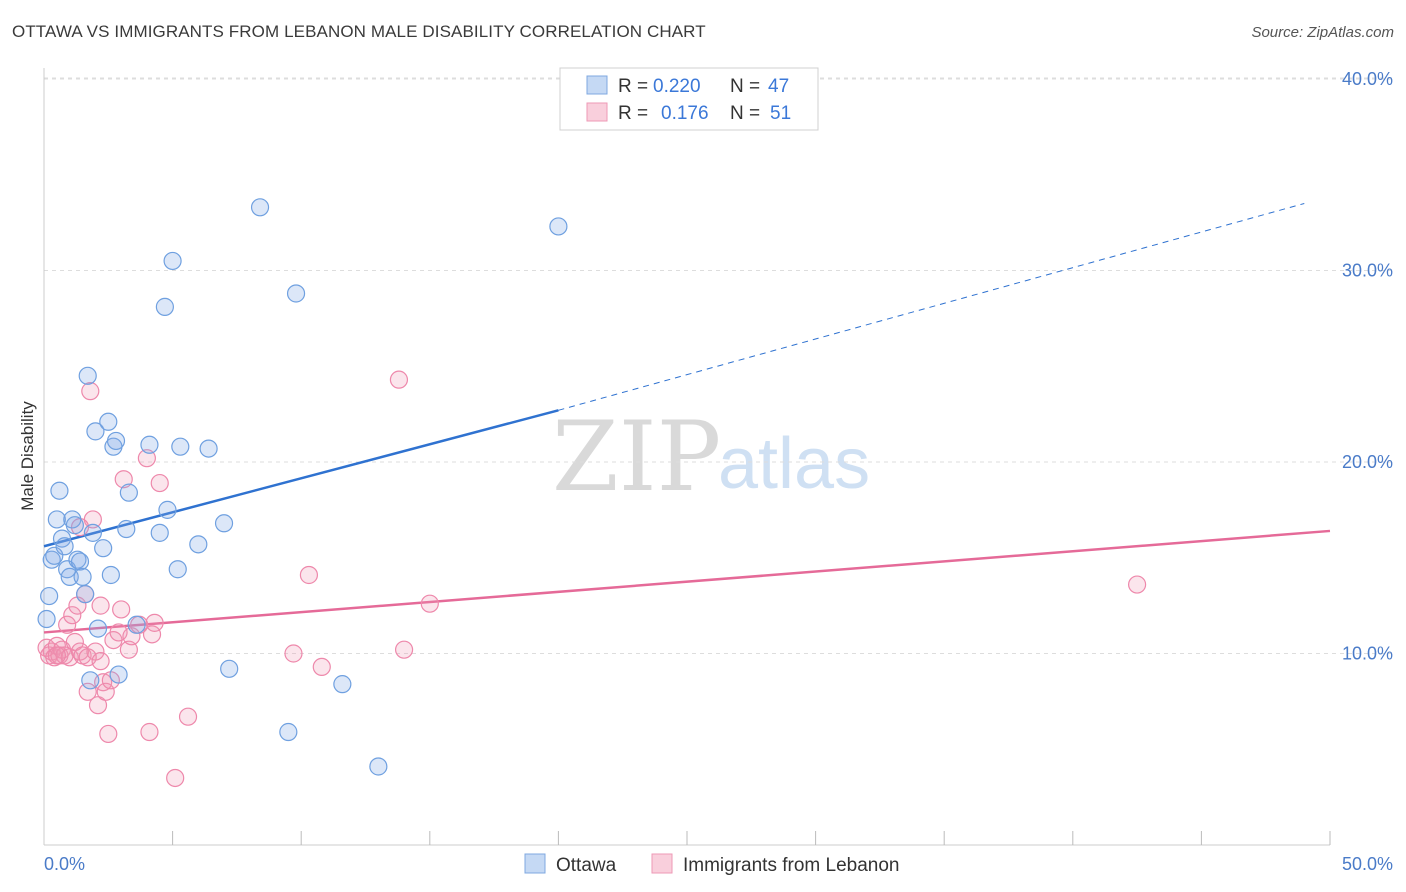 This screenshot has width=1406, height=892. What do you see at coordinates (301, 478) in the screenshot?
I see `trend-line-ottawa` at bounding box center [301, 478].